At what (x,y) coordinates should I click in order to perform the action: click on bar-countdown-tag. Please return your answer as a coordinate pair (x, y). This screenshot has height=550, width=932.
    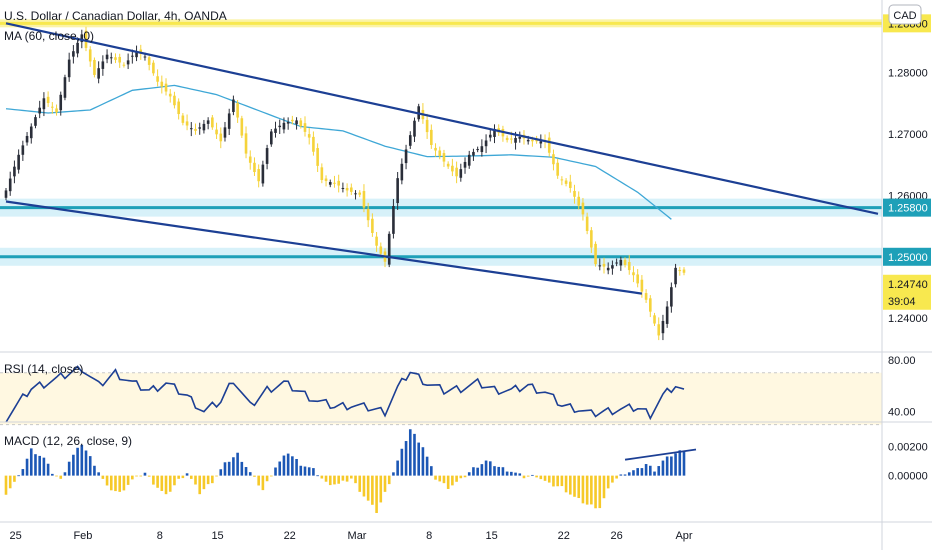
    Looking at the image, I should click on (907, 300).